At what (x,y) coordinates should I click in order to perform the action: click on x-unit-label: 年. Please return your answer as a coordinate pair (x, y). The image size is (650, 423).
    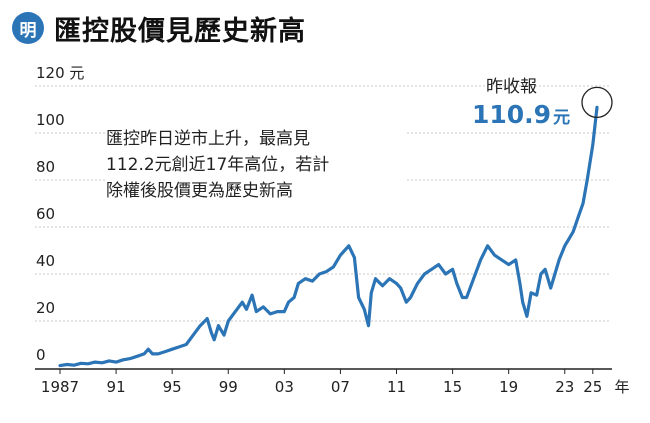
    Looking at the image, I should click on (621, 387).